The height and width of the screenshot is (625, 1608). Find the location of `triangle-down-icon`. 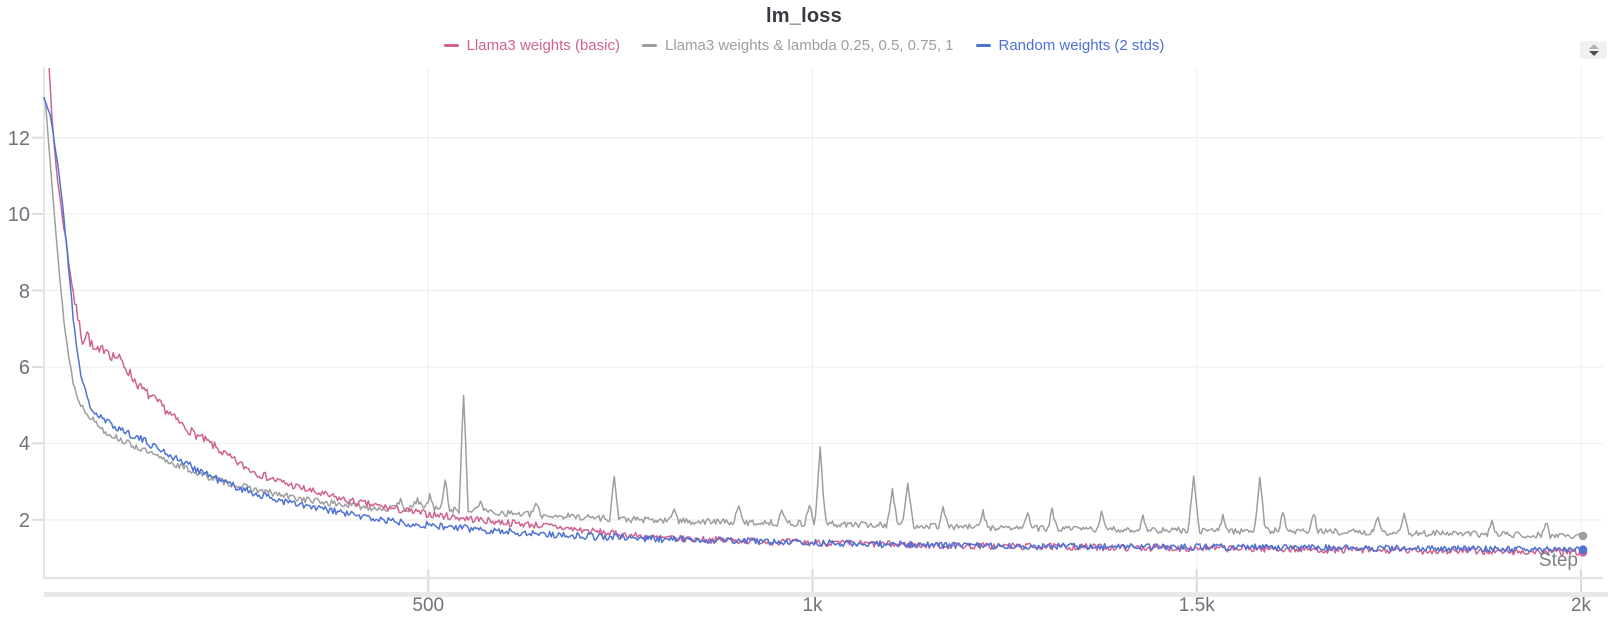

triangle-down-icon is located at coordinates (1593, 53).